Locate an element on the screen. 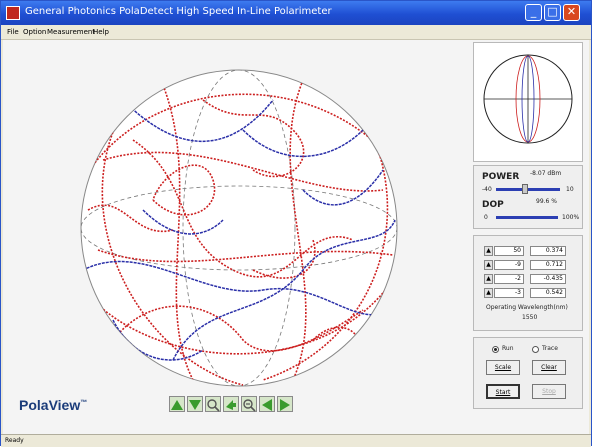 This screenshot has height=447, width=592. wavelength-value: 1550 is located at coordinates (530, 317).